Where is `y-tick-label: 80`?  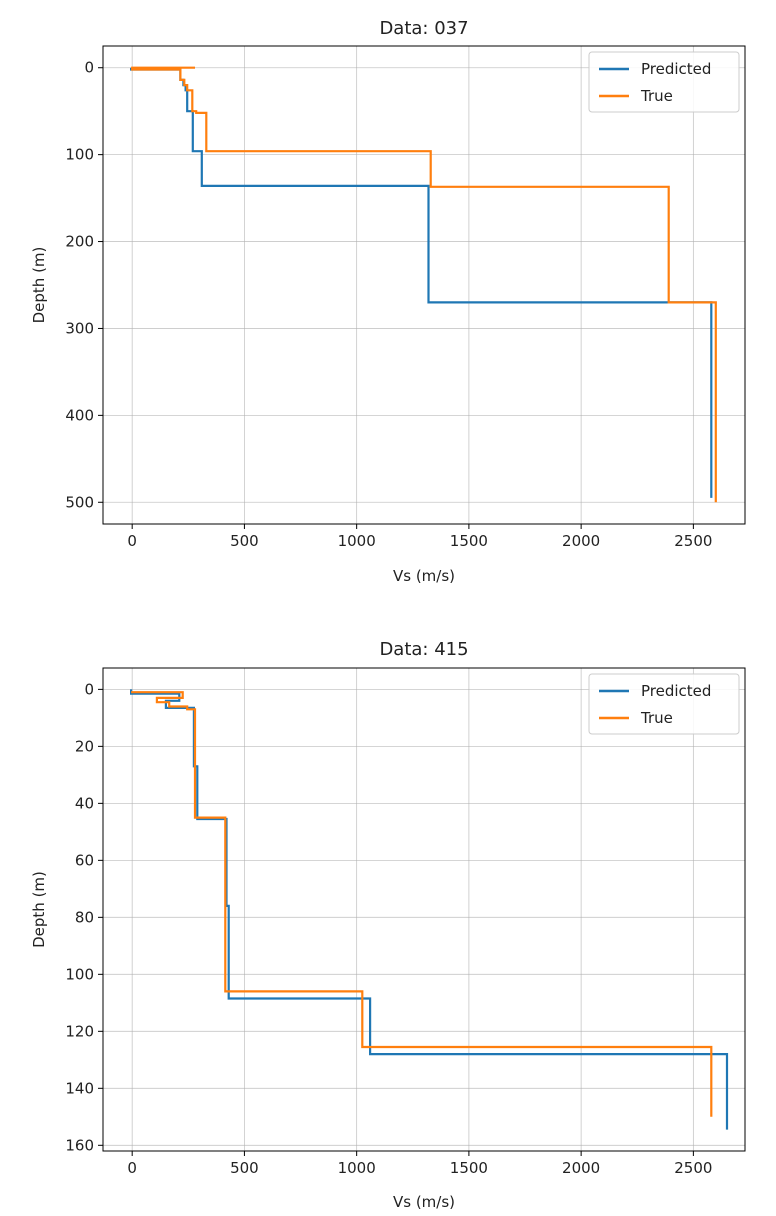 y-tick-label: 80 is located at coordinates (84, 917).